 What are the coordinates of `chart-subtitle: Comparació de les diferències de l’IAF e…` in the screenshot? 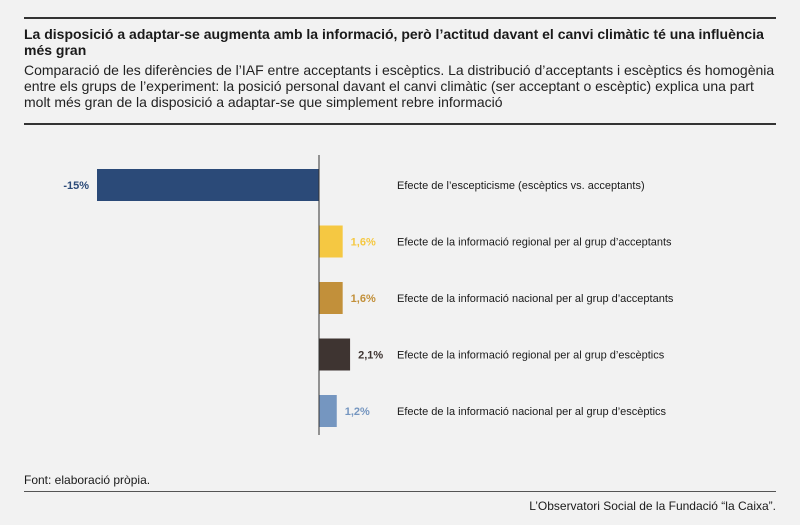 It's located at (399, 86).